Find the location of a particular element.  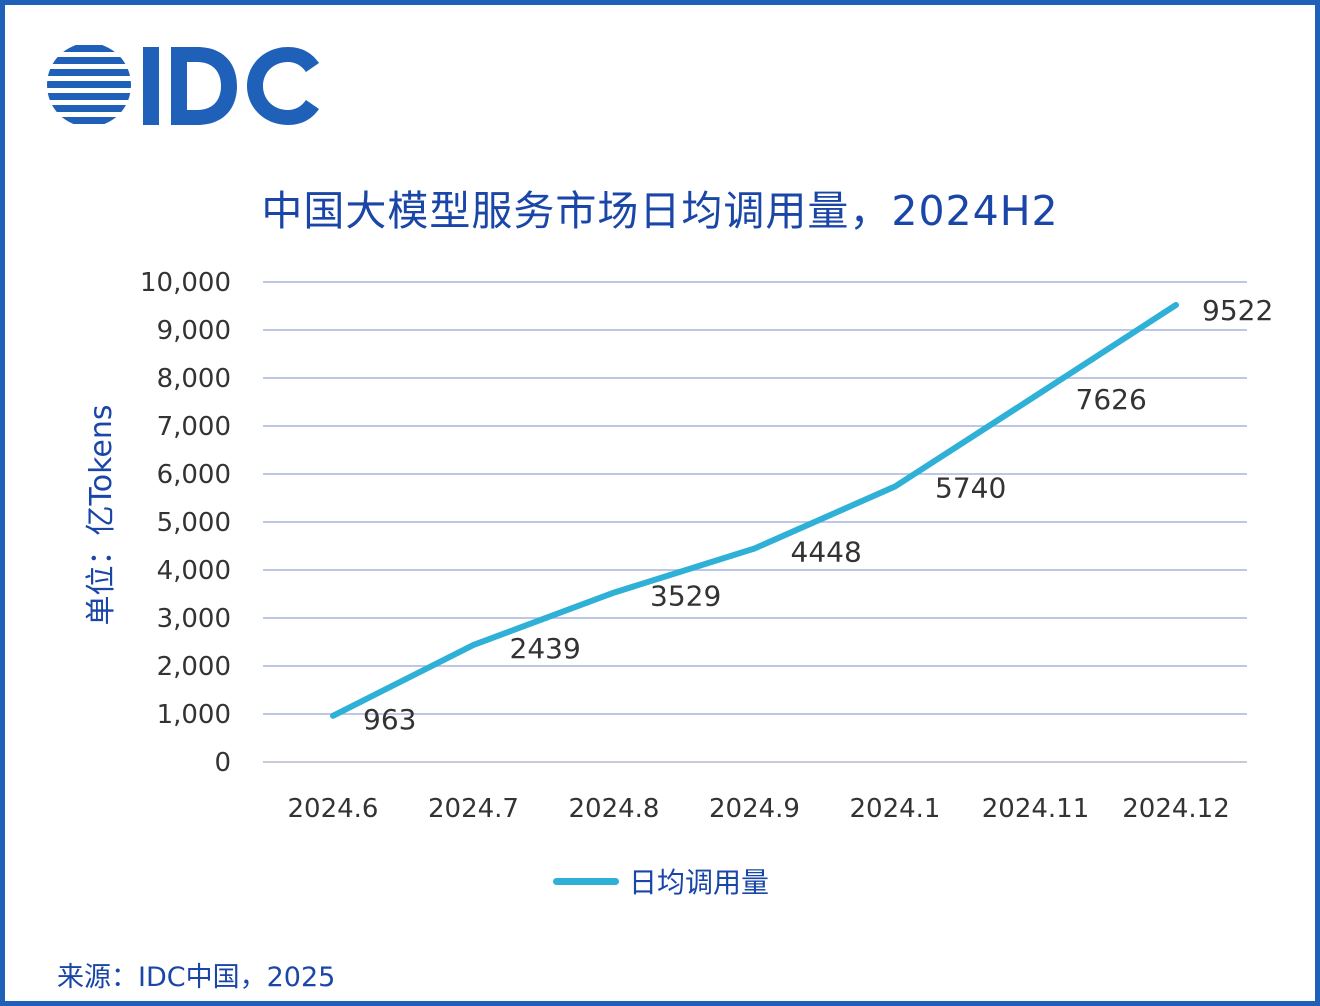

data-label: 7626 is located at coordinates (1111, 399).